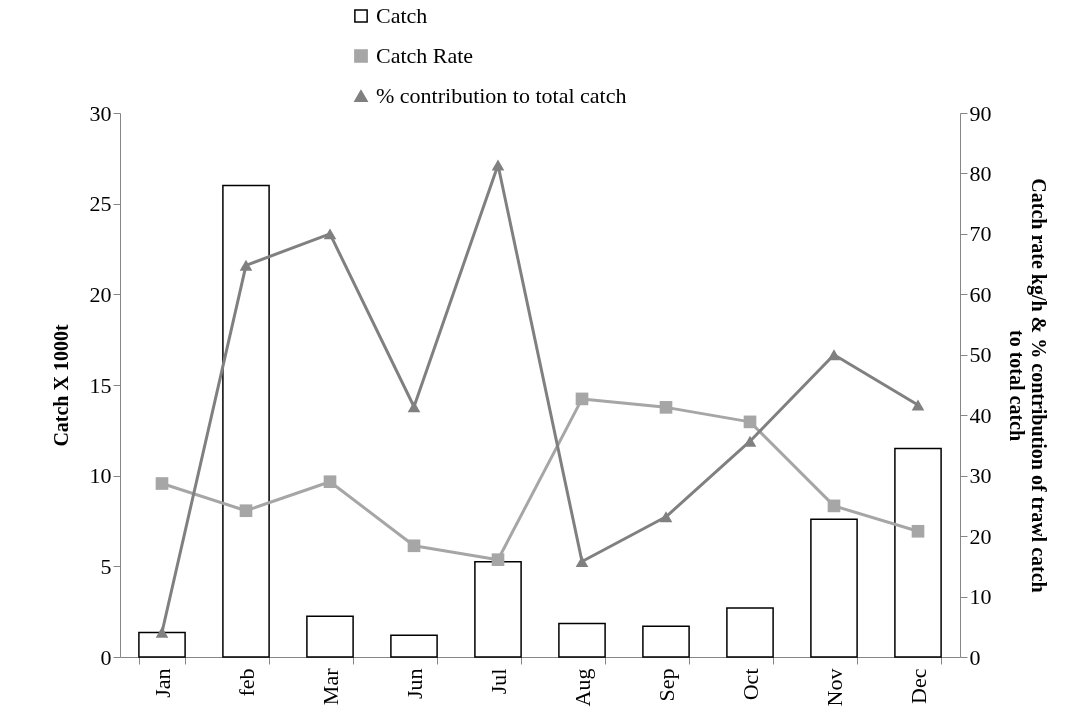 This screenshot has width=1083, height=727. What do you see at coordinates (106, 566) in the screenshot?
I see `y-tick-label: 5` at bounding box center [106, 566].